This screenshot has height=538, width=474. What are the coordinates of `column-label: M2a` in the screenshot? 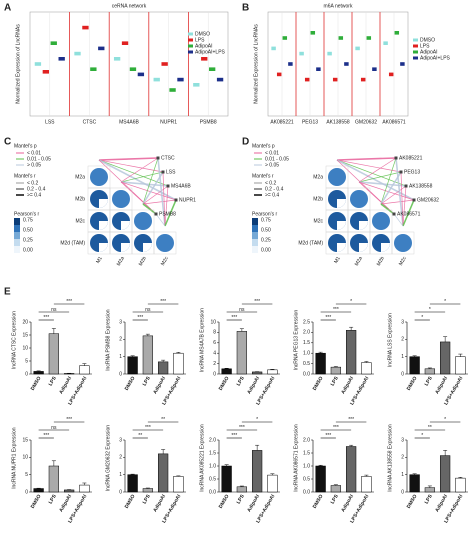 It's located at (121, 261).